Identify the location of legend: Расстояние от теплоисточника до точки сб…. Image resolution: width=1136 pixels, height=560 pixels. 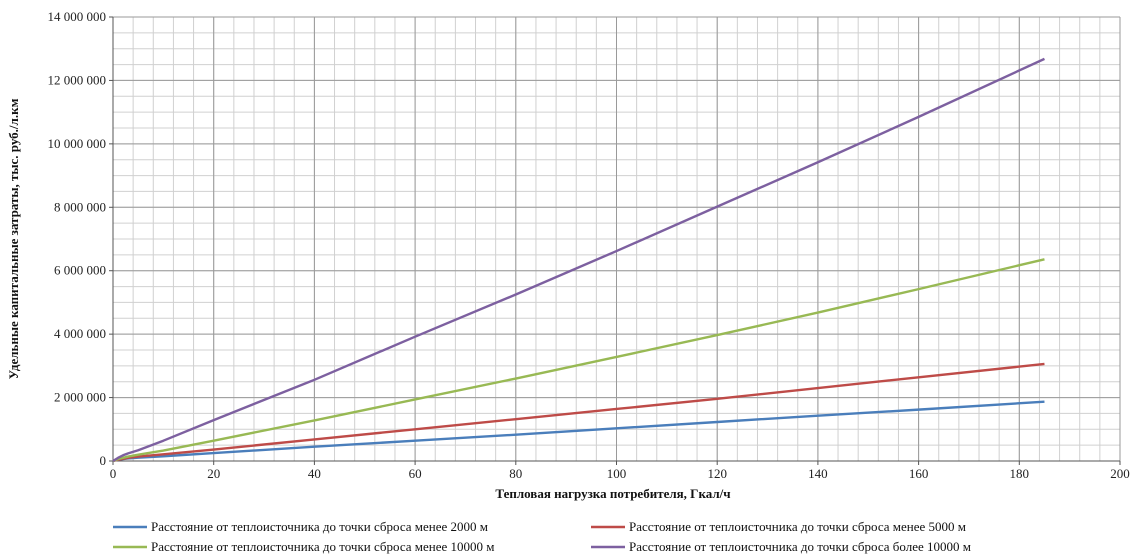
(542, 536).